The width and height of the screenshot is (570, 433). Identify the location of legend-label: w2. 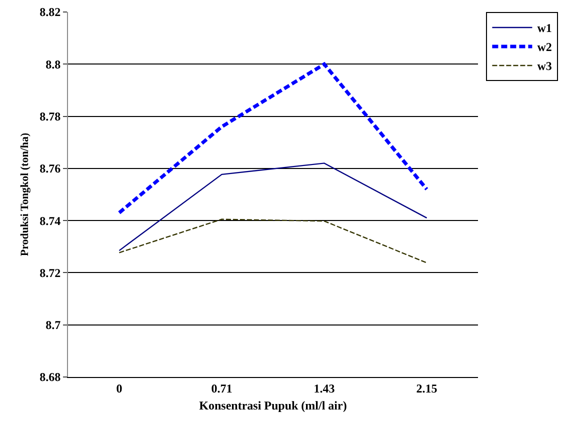
(544, 47).